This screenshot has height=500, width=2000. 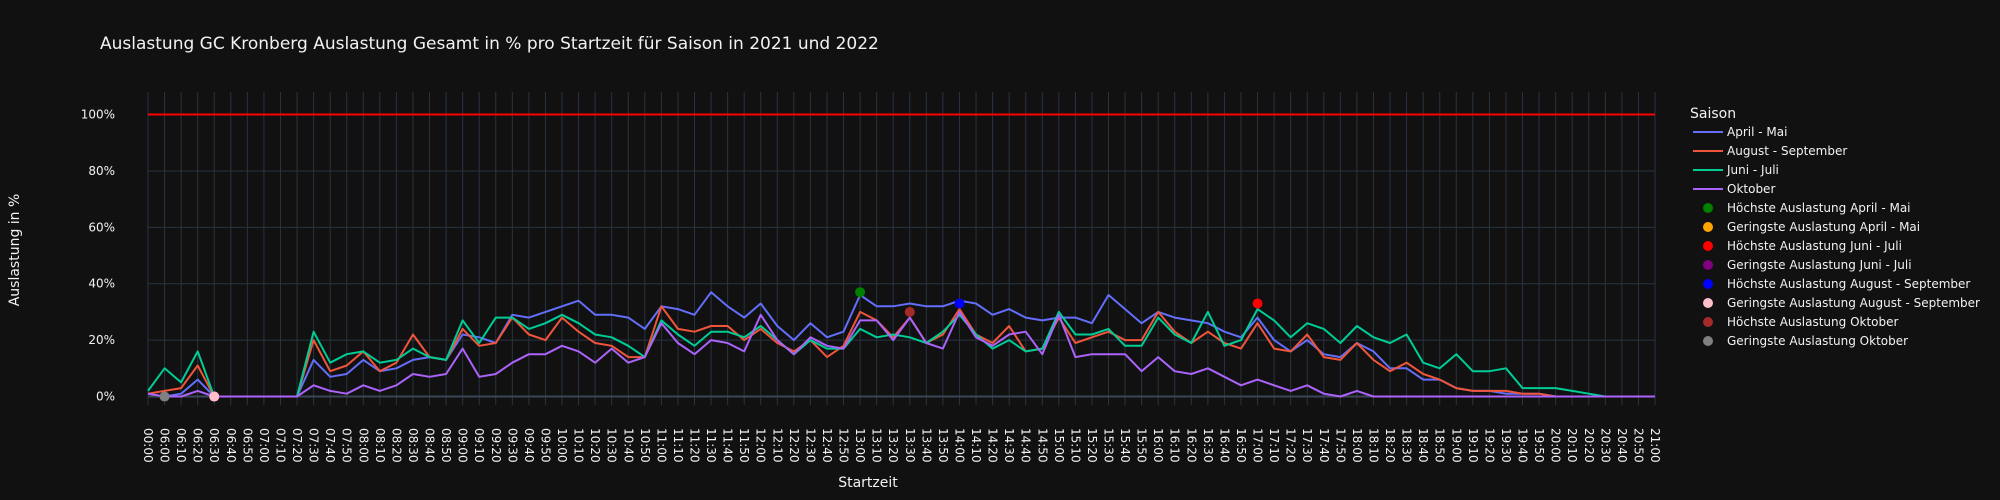 What do you see at coordinates (893, 445) in the screenshot?
I see `x-tick-label: 13:20` at bounding box center [893, 445].